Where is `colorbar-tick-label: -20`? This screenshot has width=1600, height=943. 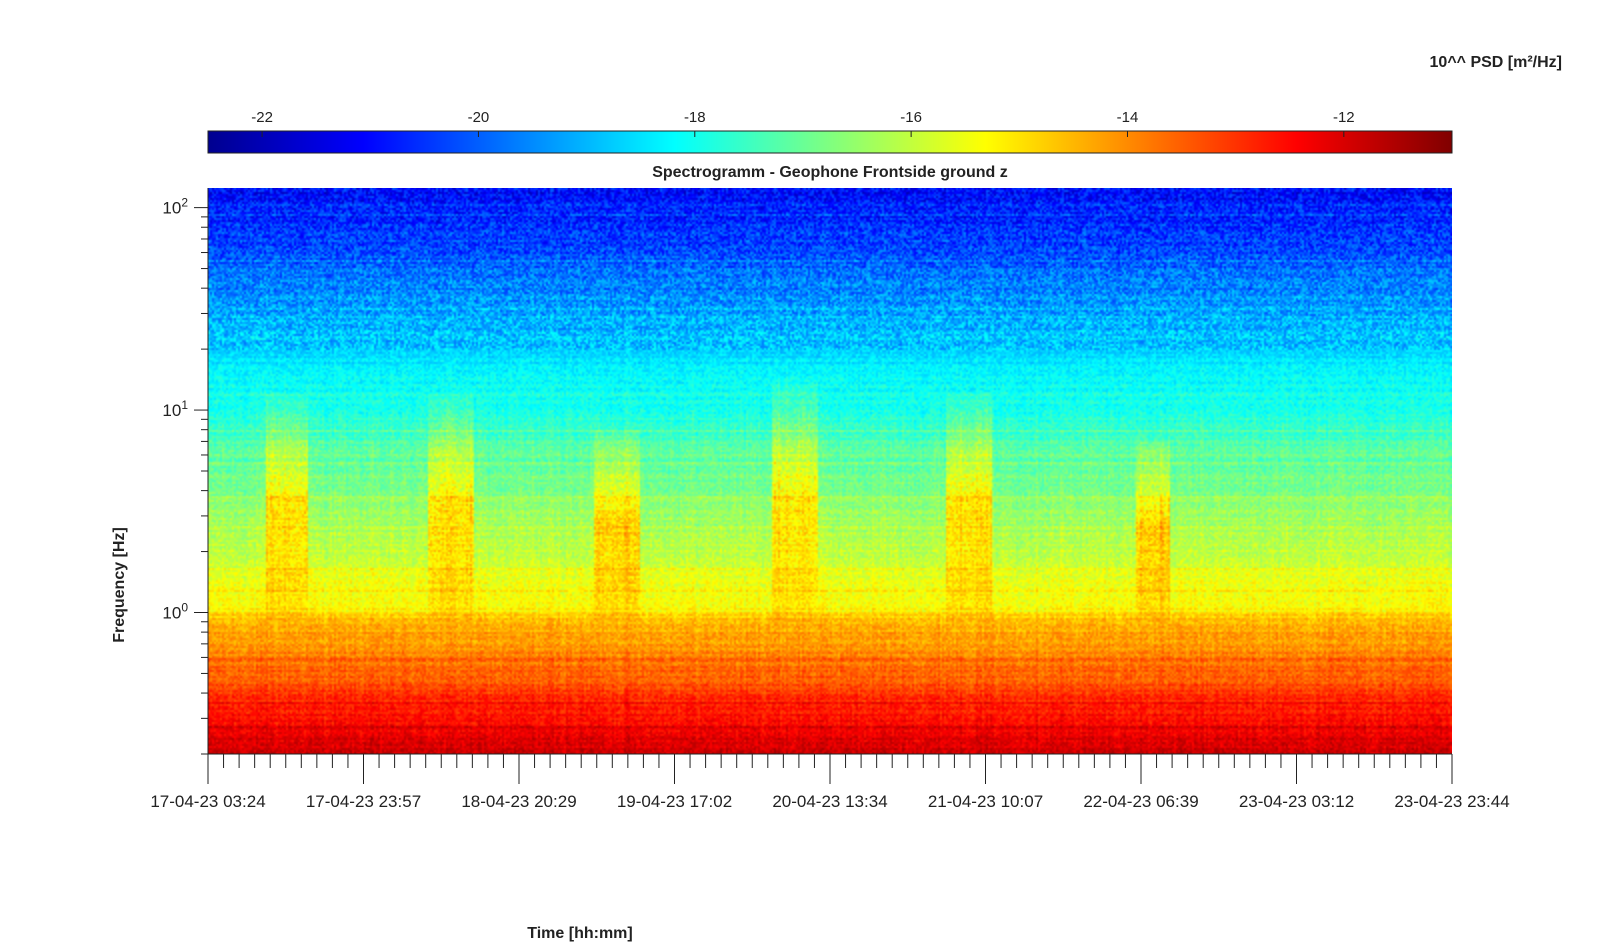 colorbar-tick-label: -20 is located at coordinates (479, 117).